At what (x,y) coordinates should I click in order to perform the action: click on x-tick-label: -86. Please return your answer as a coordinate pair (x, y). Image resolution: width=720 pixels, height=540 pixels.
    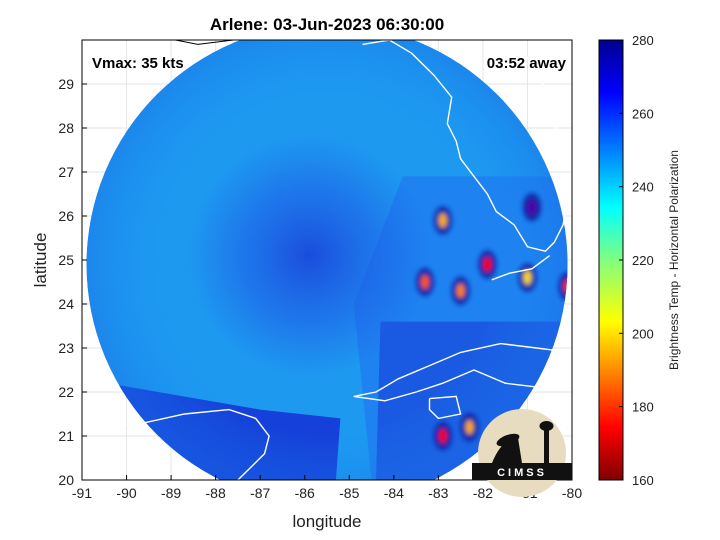
    Looking at the image, I should click on (305, 493).